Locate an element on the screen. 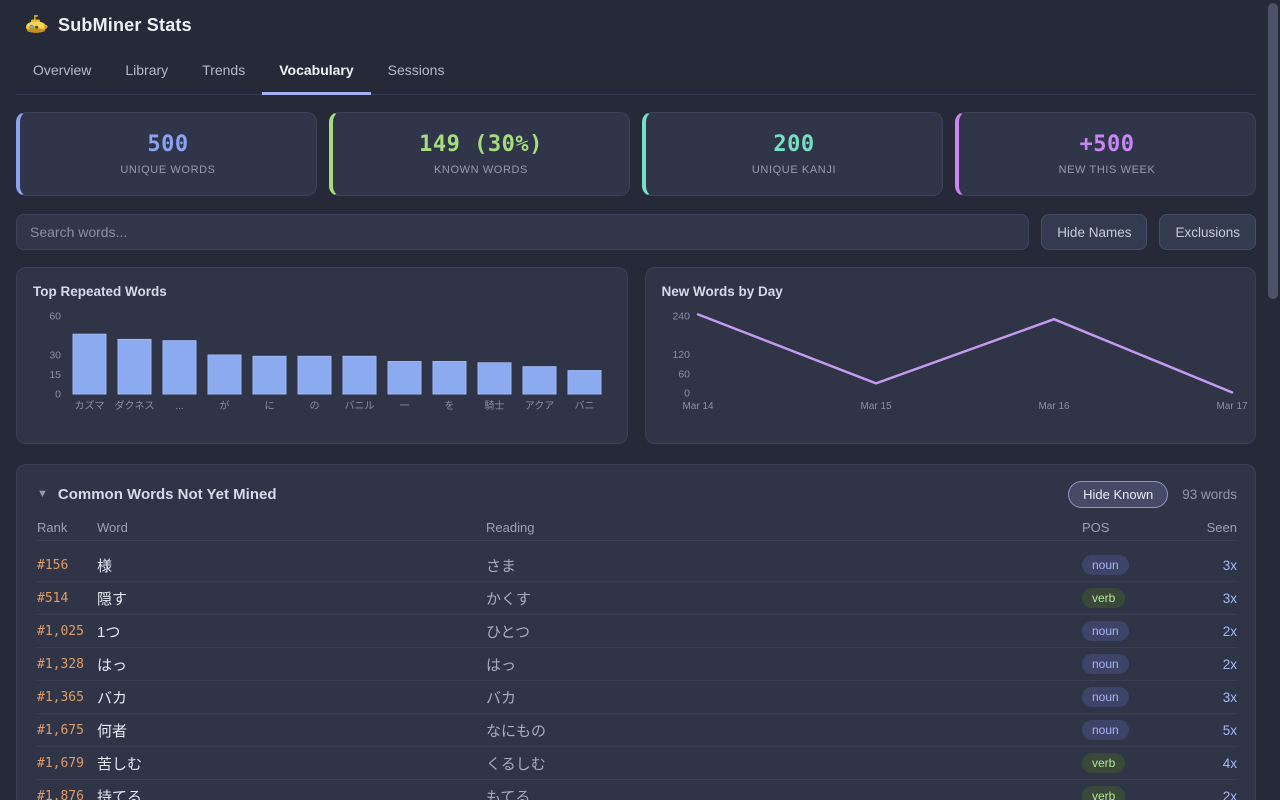  stat-card-known-words: 149 (30%) KNOWN WORDS is located at coordinates (479, 154).